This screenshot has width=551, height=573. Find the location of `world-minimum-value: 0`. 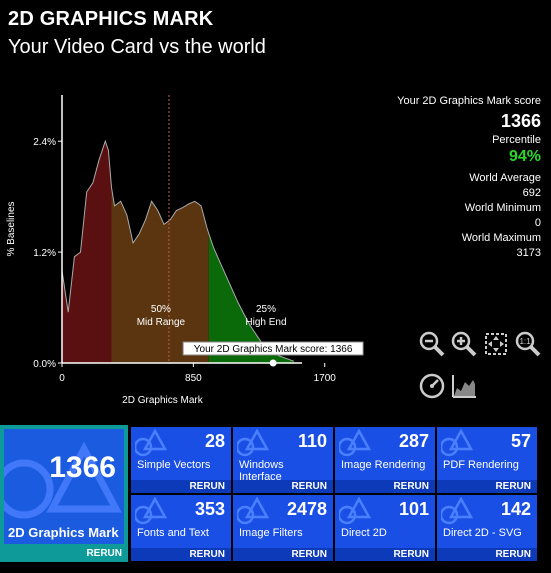

world-minimum-value: 0 is located at coordinates (537, 223).